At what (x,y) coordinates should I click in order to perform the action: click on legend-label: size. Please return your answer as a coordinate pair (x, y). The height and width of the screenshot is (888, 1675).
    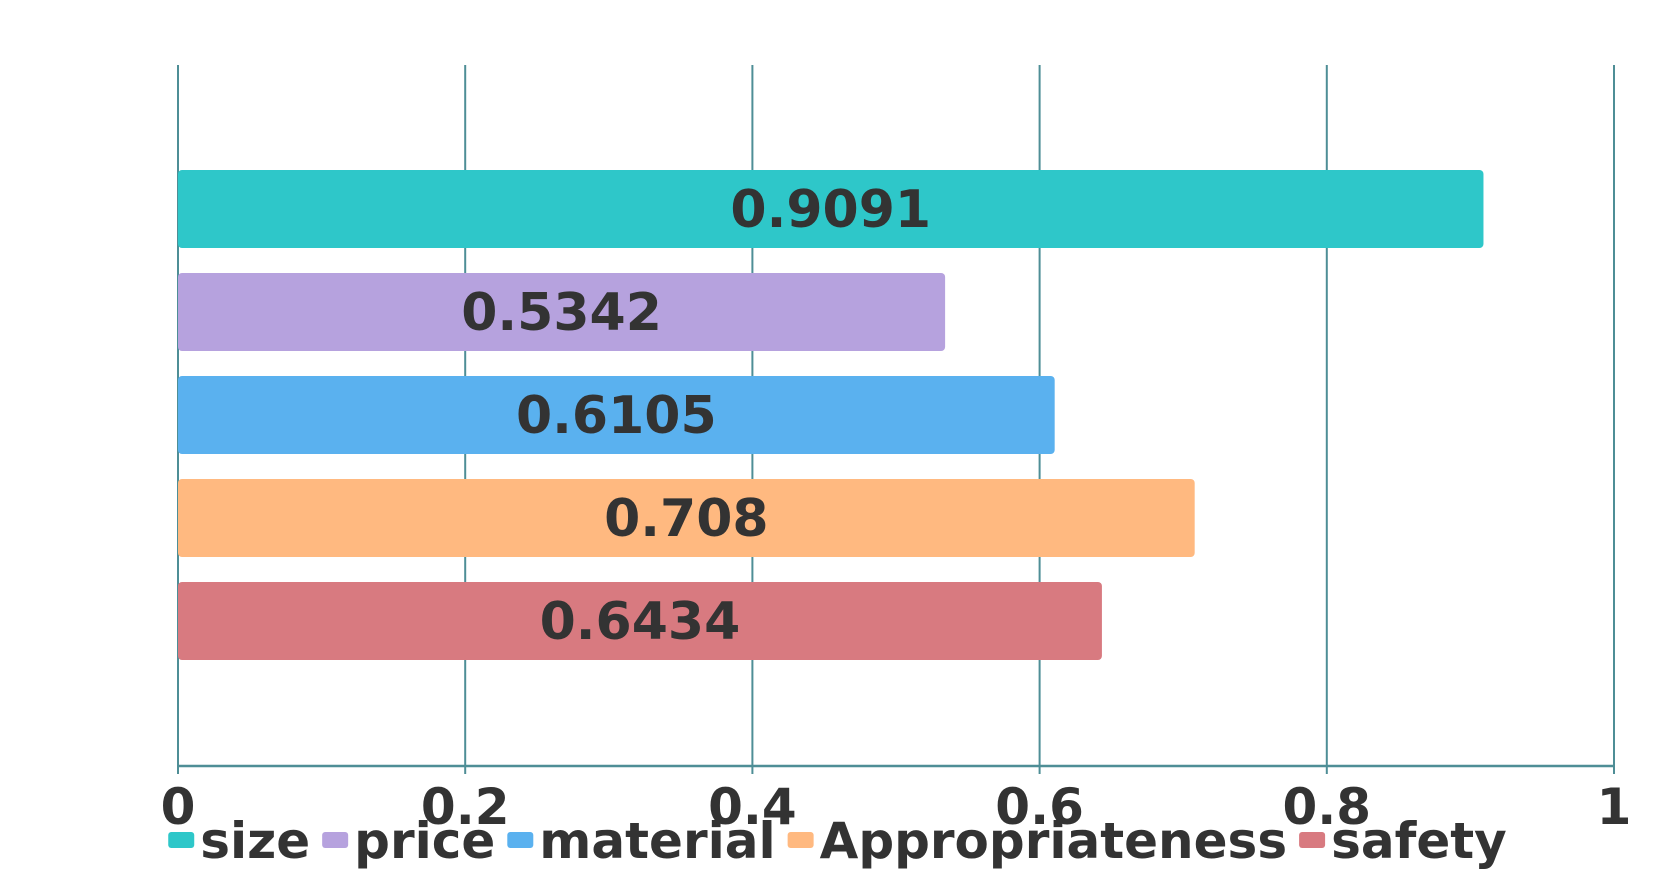
    Looking at the image, I should click on (255, 841).